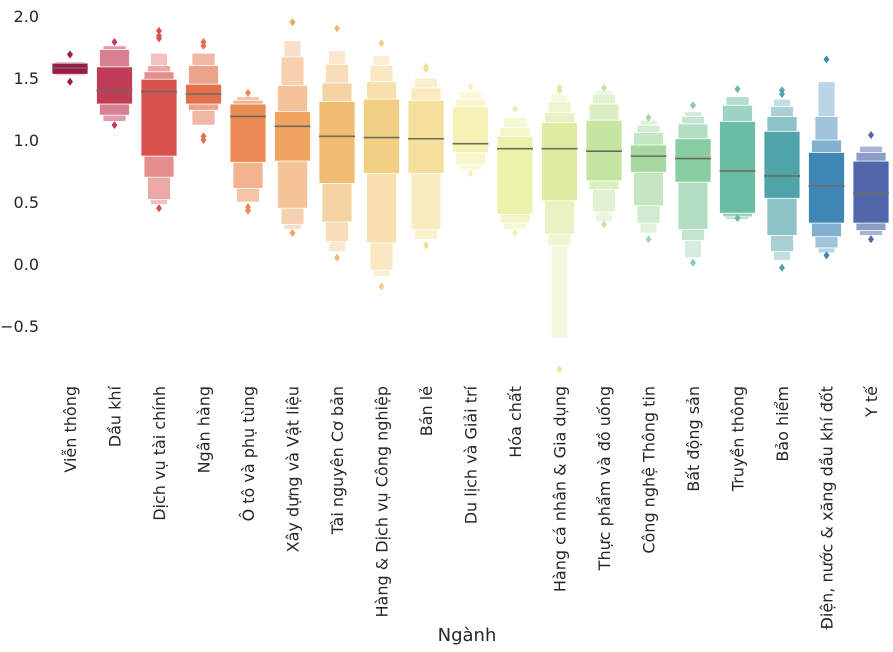 This screenshot has width=893, height=652. I want to click on x-tick-label: Công nghệ Thông tin, so click(649, 470).